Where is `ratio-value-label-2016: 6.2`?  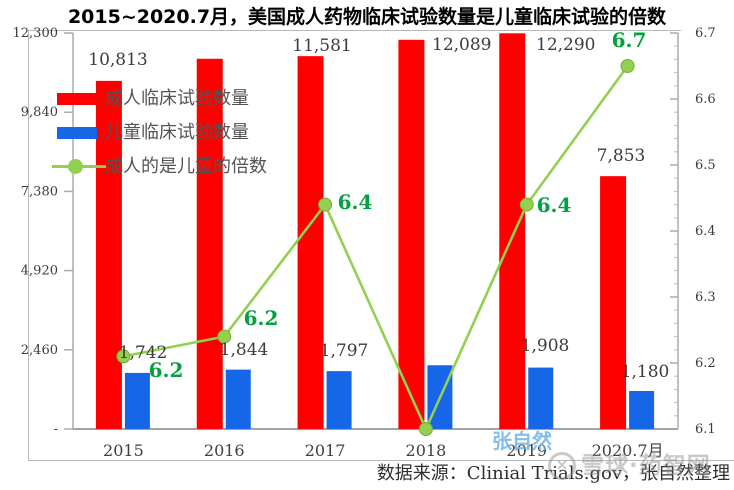 ratio-value-label-2016: 6.2 is located at coordinates (261, 318).